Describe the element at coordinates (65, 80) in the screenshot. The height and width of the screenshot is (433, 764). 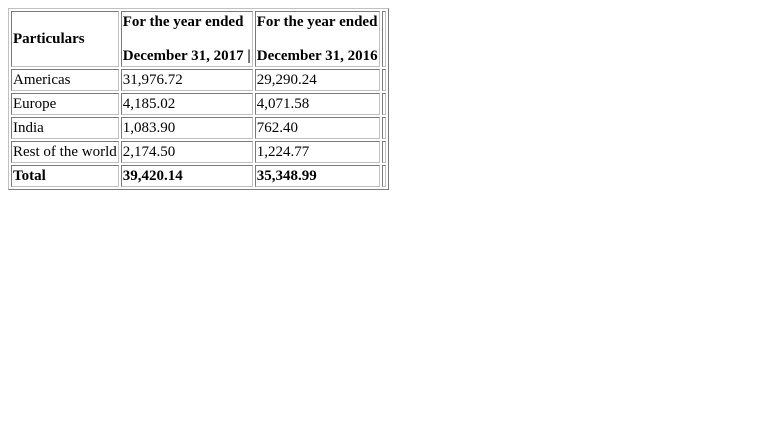
I see `row-label: Americas` at that location.